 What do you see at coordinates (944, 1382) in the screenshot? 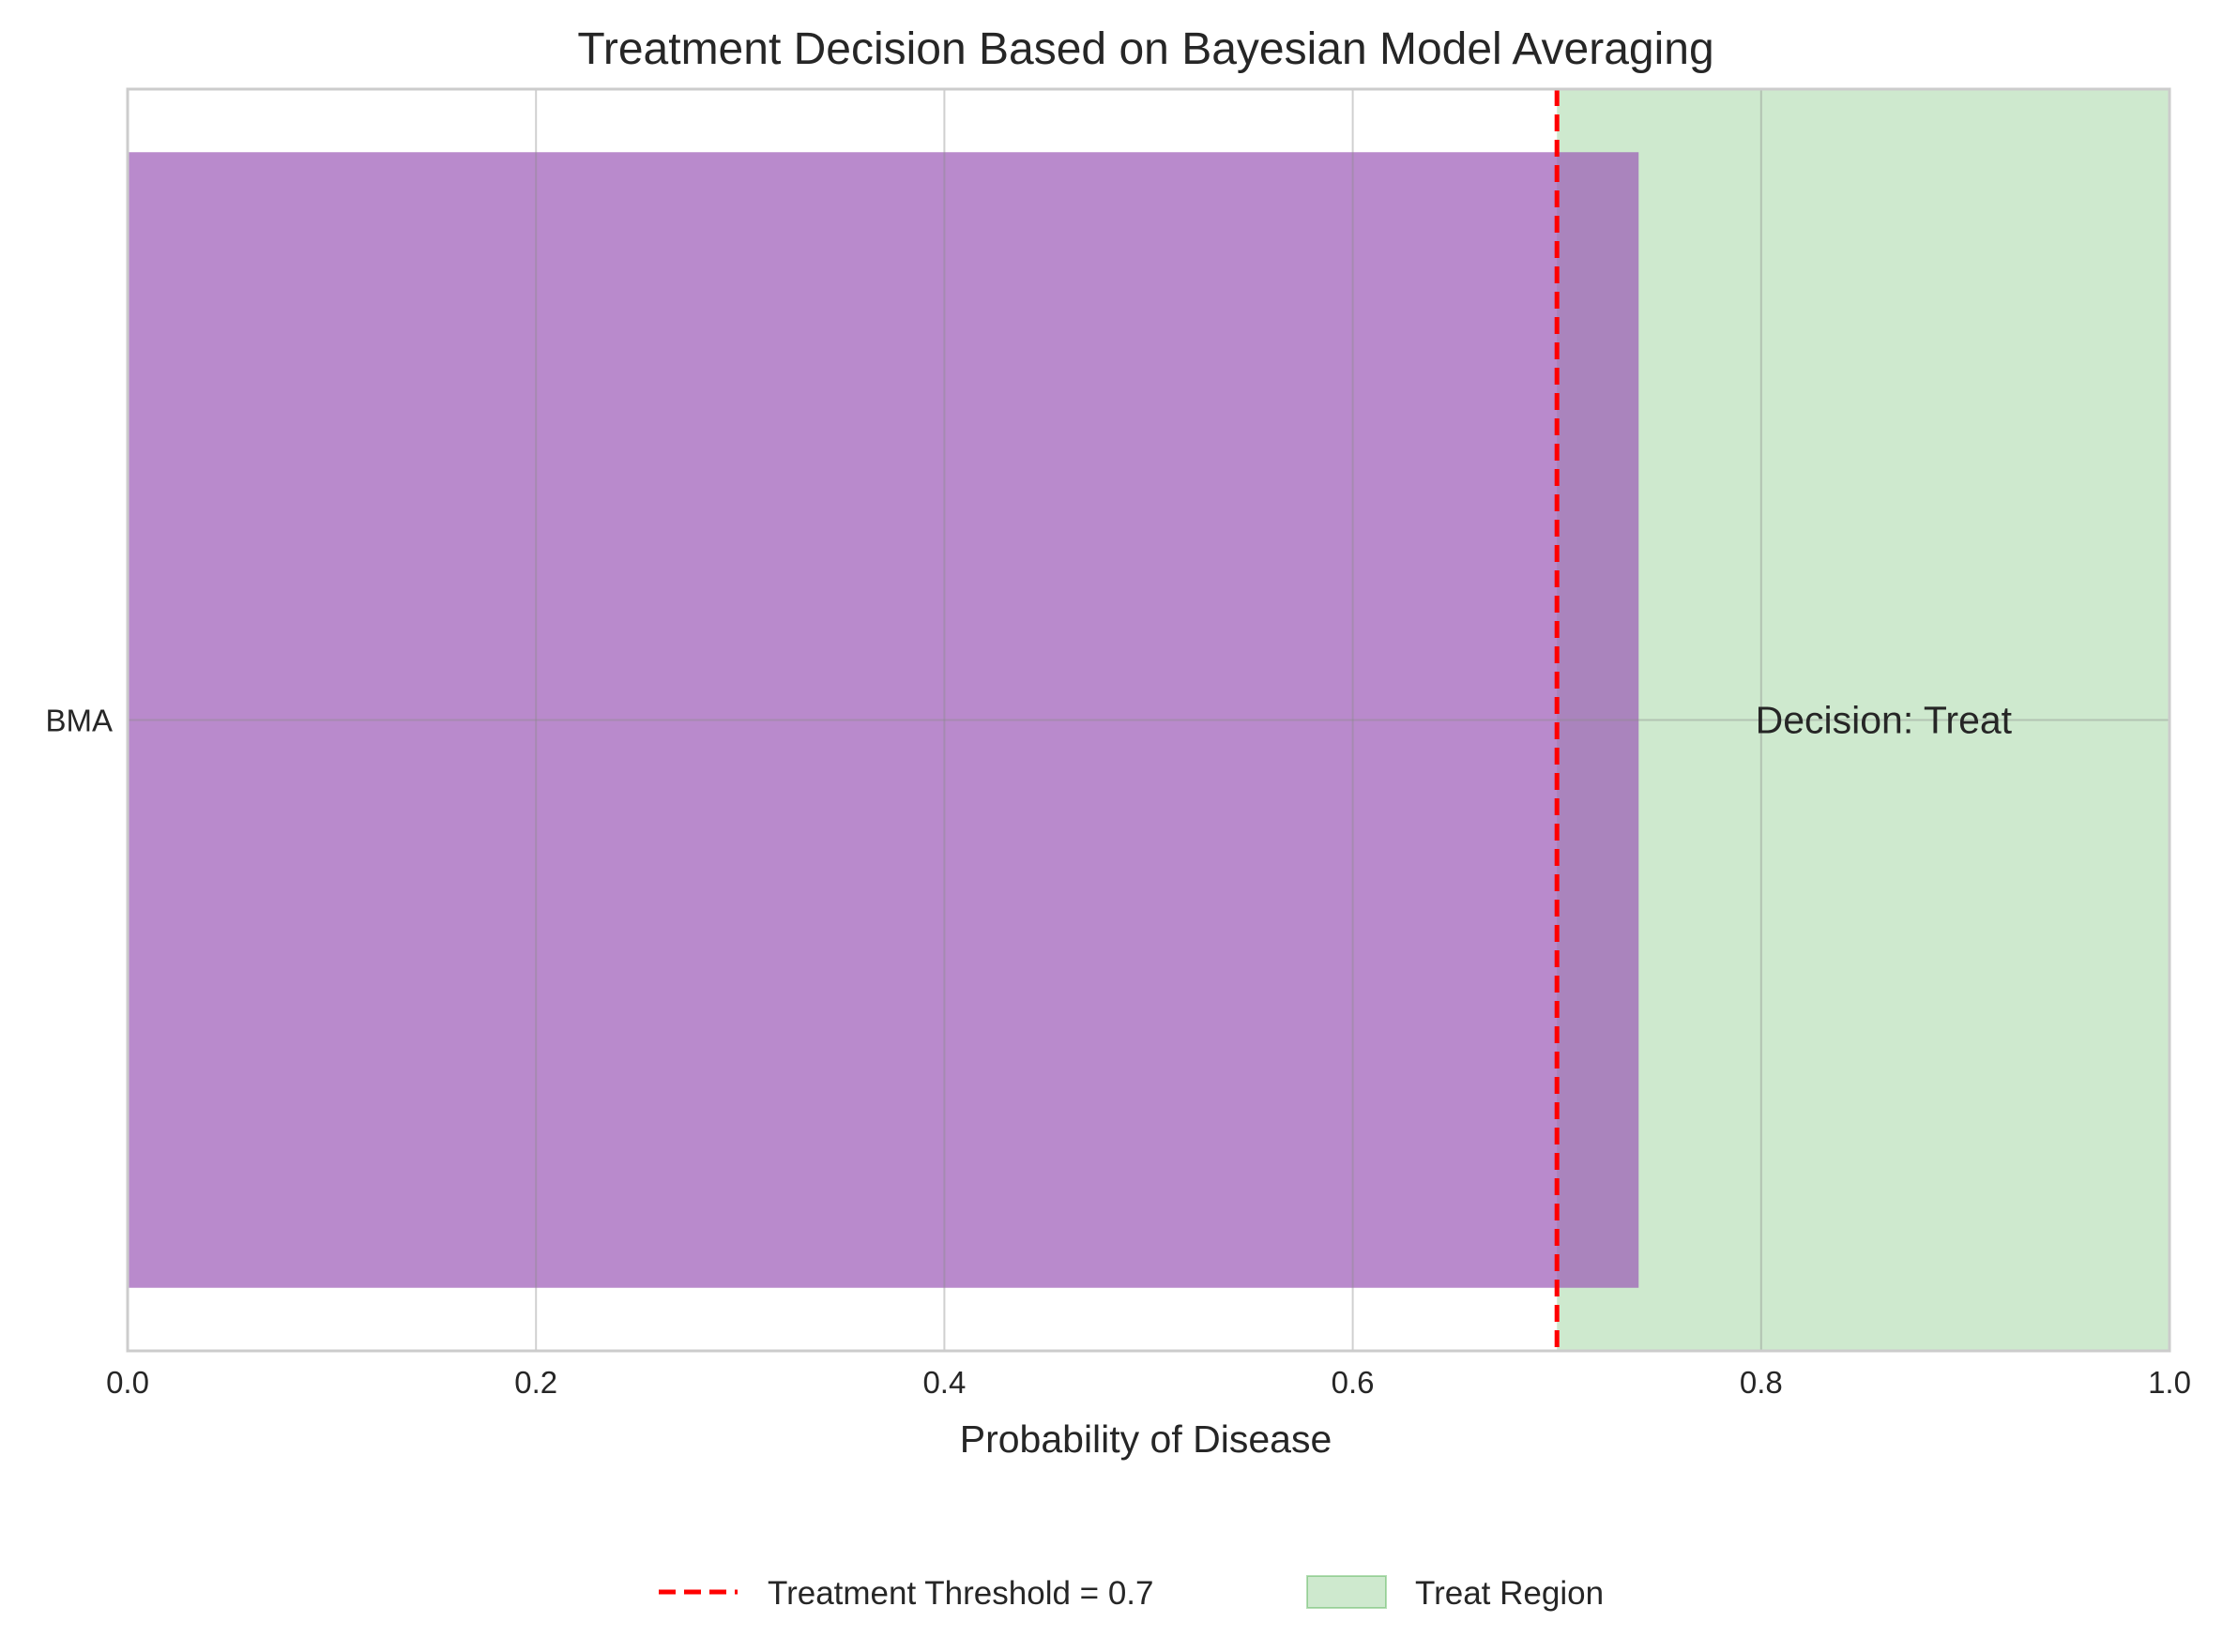
I see `x-tick-label: 0.4` at bounding box center [944, 1382].